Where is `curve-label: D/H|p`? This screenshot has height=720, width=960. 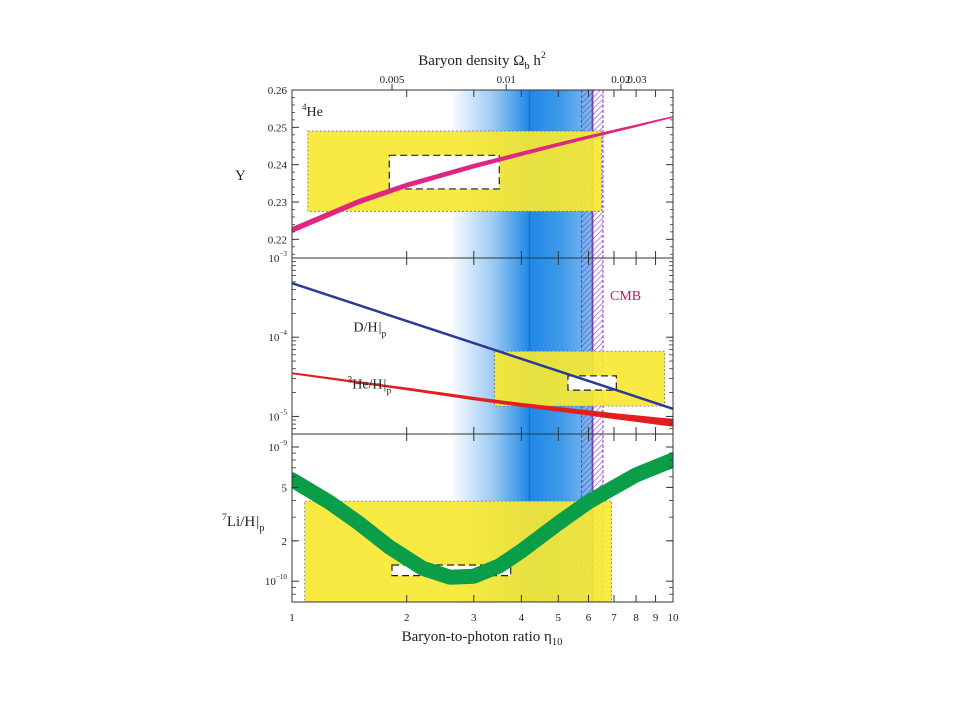
curve-label: D/H|p is located at coordinates (369, 330).